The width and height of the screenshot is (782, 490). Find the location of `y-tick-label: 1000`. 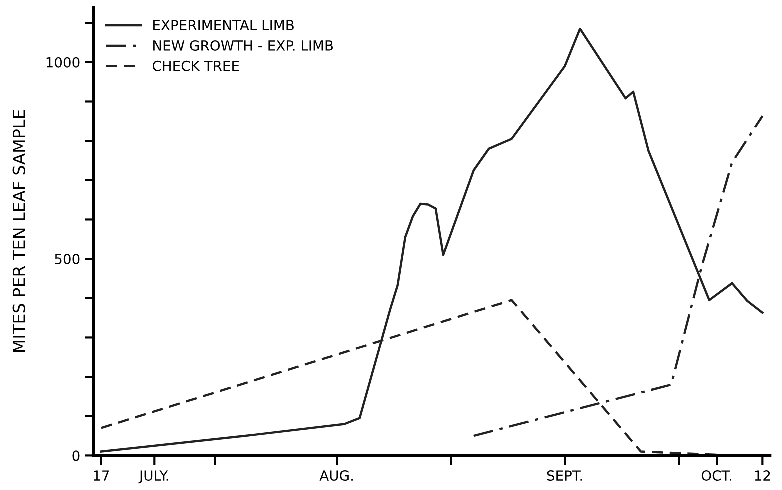

y-tick-label: 1000 is located at coordinates (63, 62).